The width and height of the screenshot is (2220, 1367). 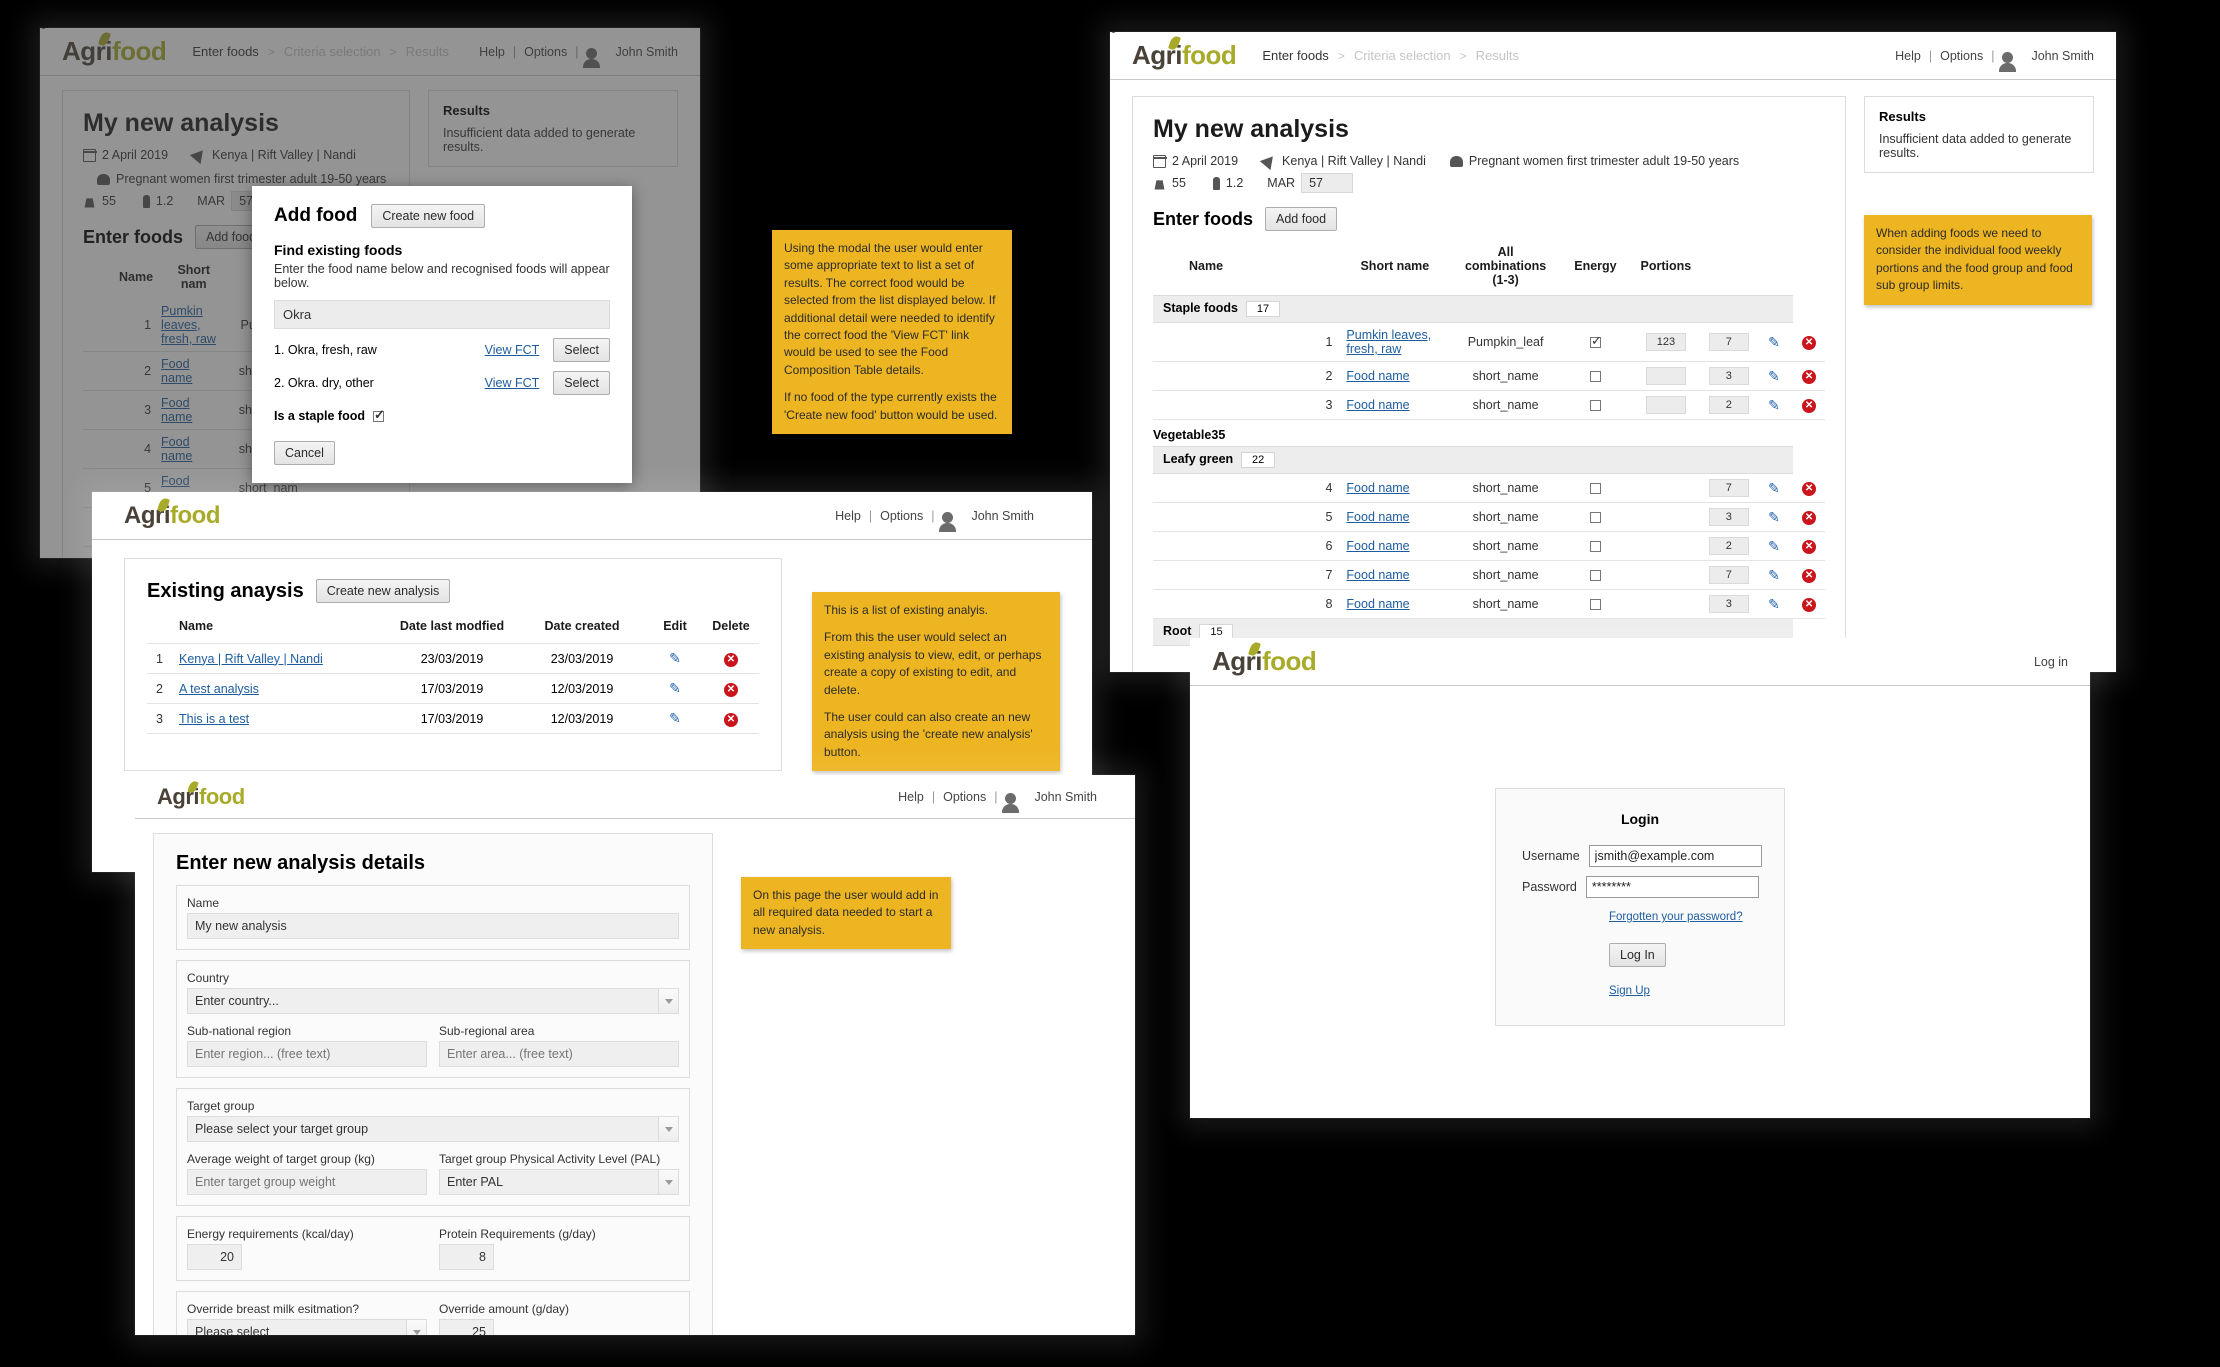 I want to click on breadcrumb-results: Results, so click(x=1497, y=55).